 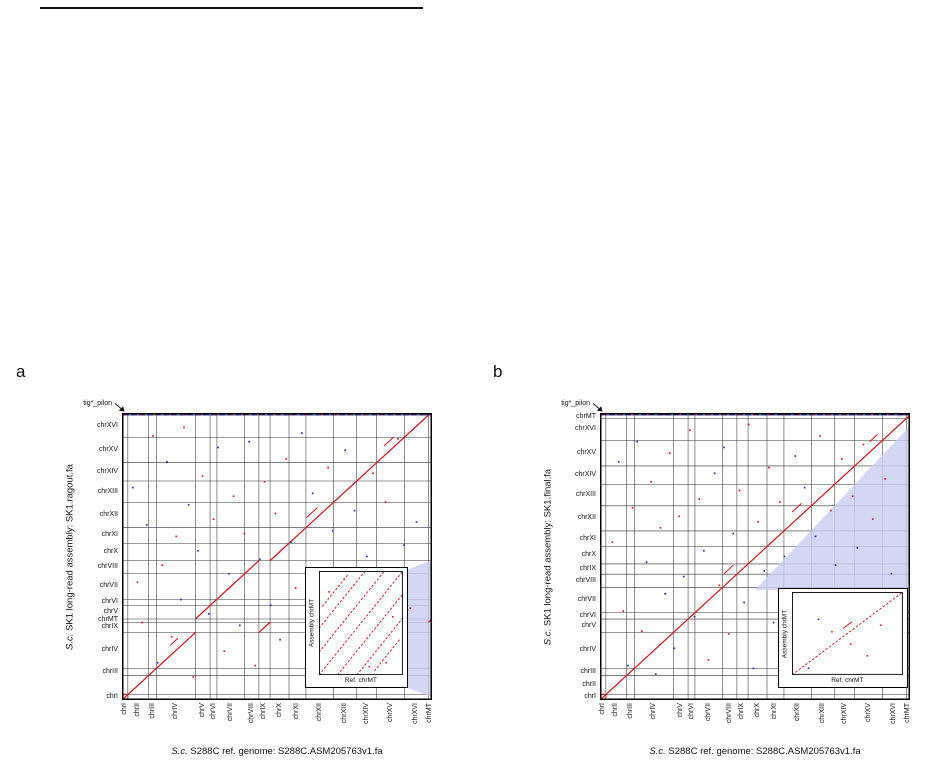 What do you see at coordinates (231, 8) in the screenshot?
I see `top-rule` at bounding box center [231, 8].